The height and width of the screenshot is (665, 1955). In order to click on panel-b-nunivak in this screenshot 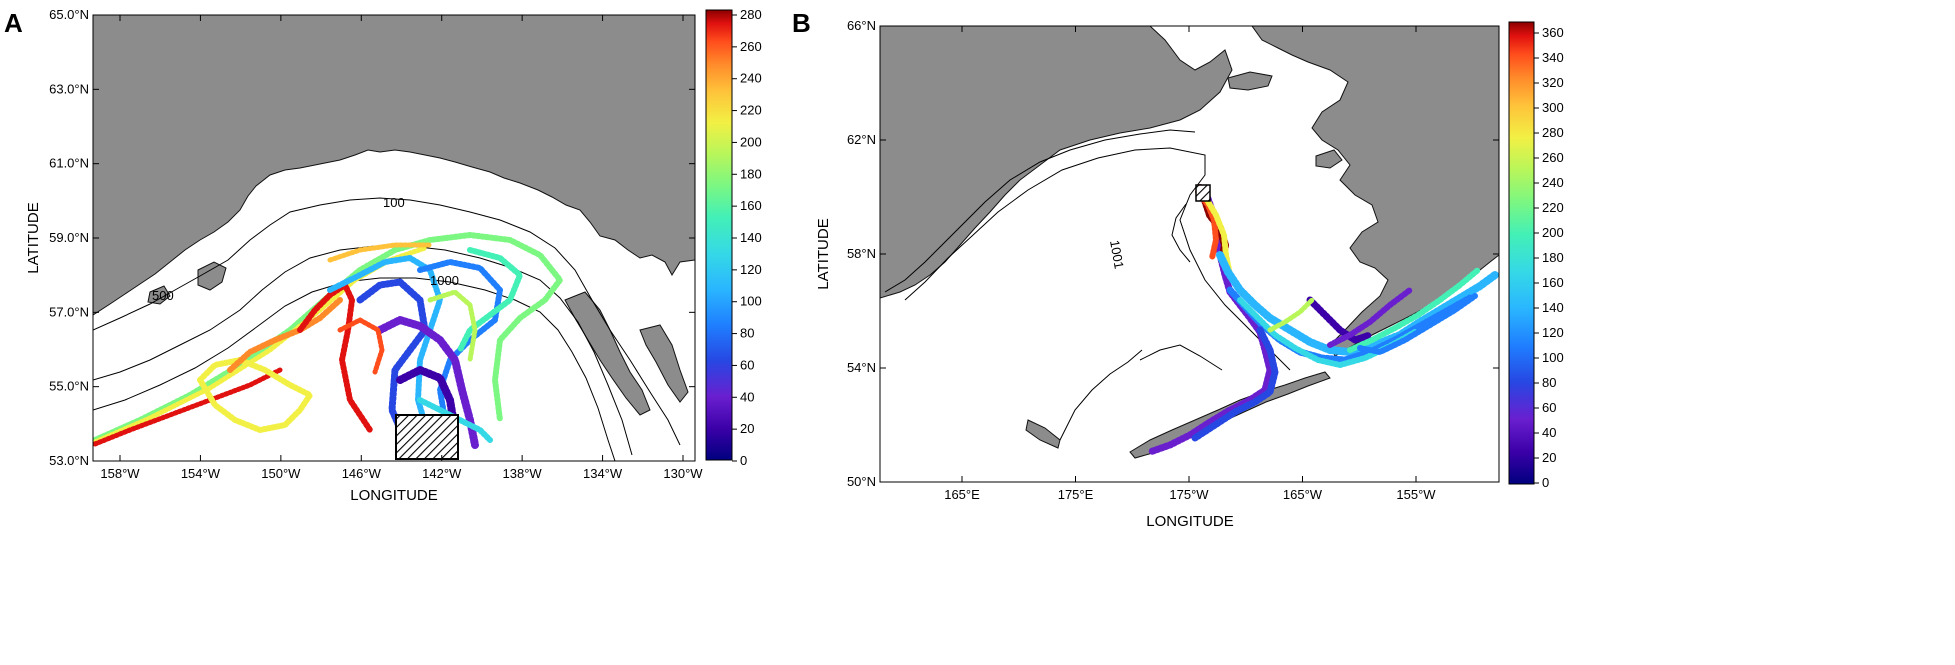, I will do `click(1329, 159)`.